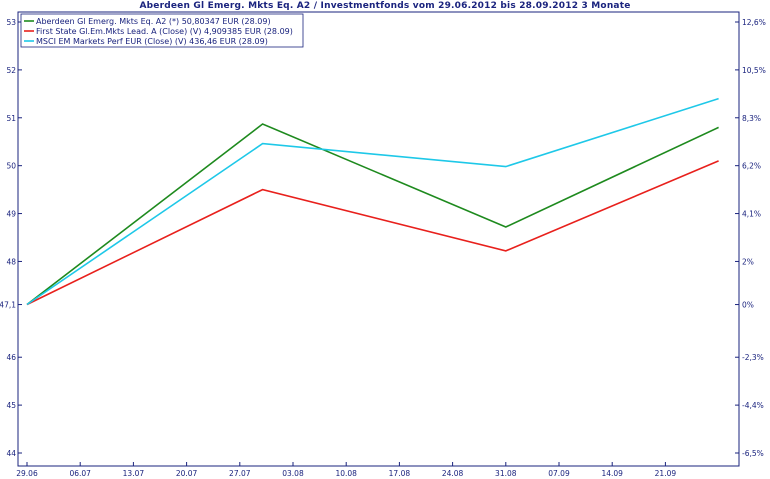 Image resolution: width=770 pixels, height=479 pixels. I want to click on y-right-tick-label: 6,2%, so click(751, 166).